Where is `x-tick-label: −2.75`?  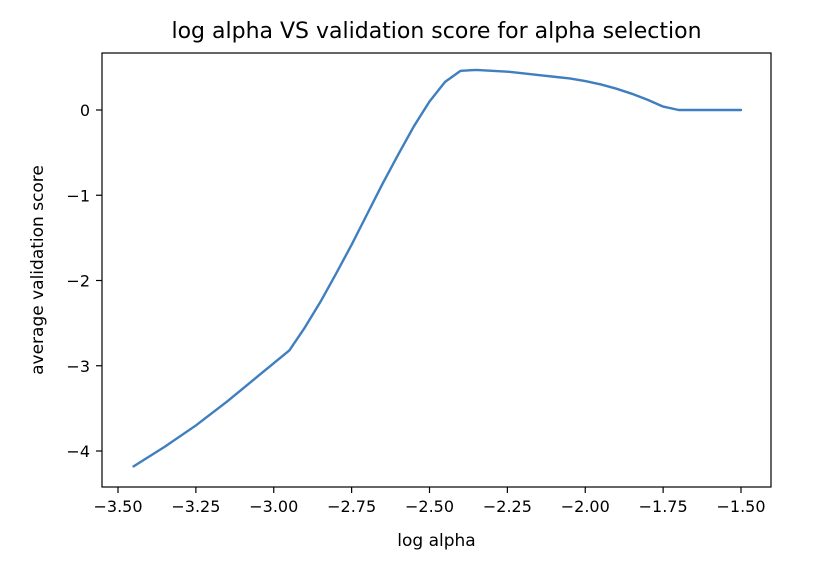 x-tick-label: −2.75 is located at coordinates (351, 506).